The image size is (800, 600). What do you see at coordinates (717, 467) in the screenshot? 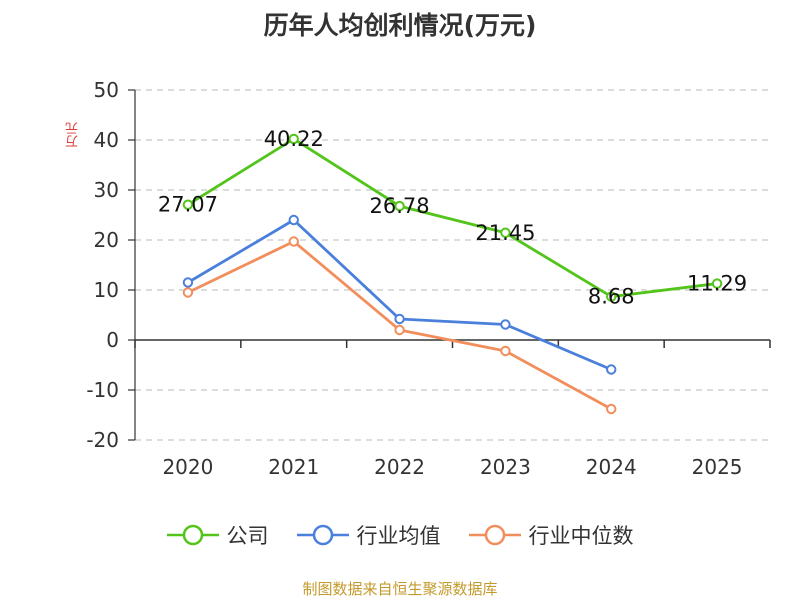
I see `x-tick-label: 2025` at bounding box center [717, 467].